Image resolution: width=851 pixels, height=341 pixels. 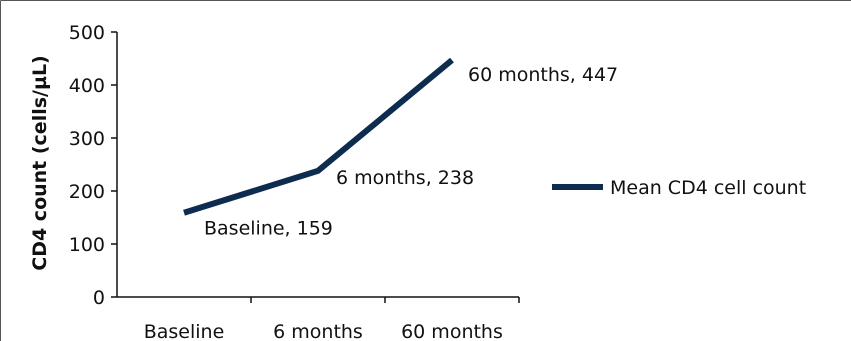 I want to click on x-ticks: Baseline 6 months 60 months, so click(x=332, y=319).